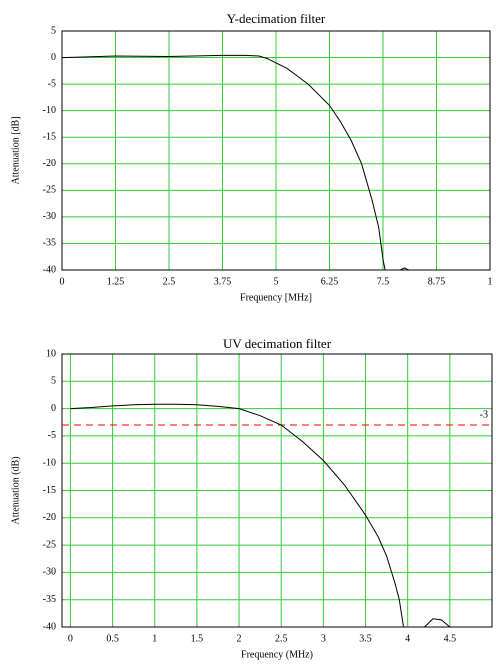 This screenshot has height=666, width=496. I want to click on chart-title: UV decimation filter, so click(277, 343).